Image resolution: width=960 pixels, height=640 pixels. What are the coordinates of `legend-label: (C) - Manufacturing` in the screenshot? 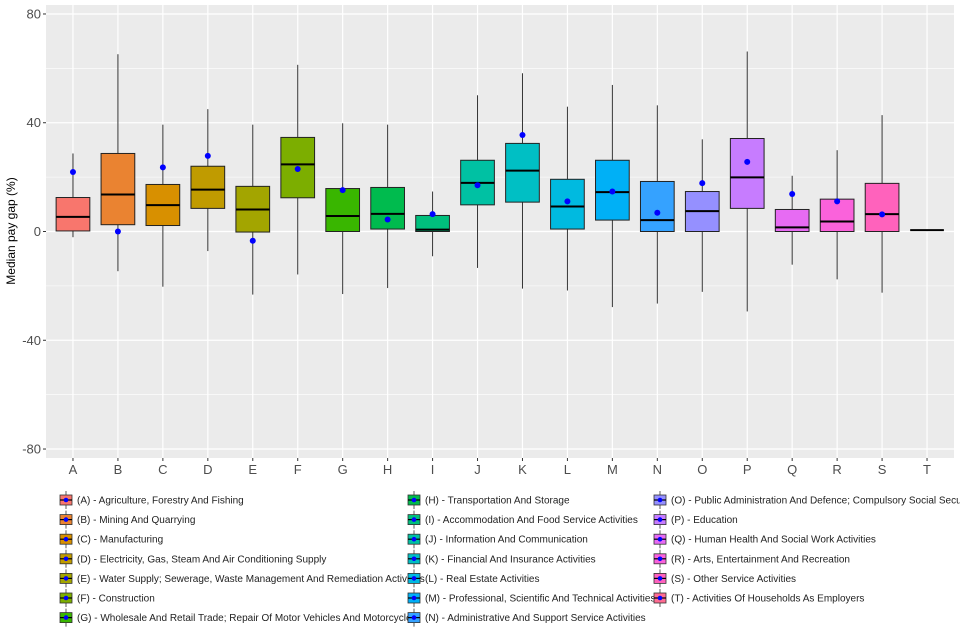 It's located at (120, 540).